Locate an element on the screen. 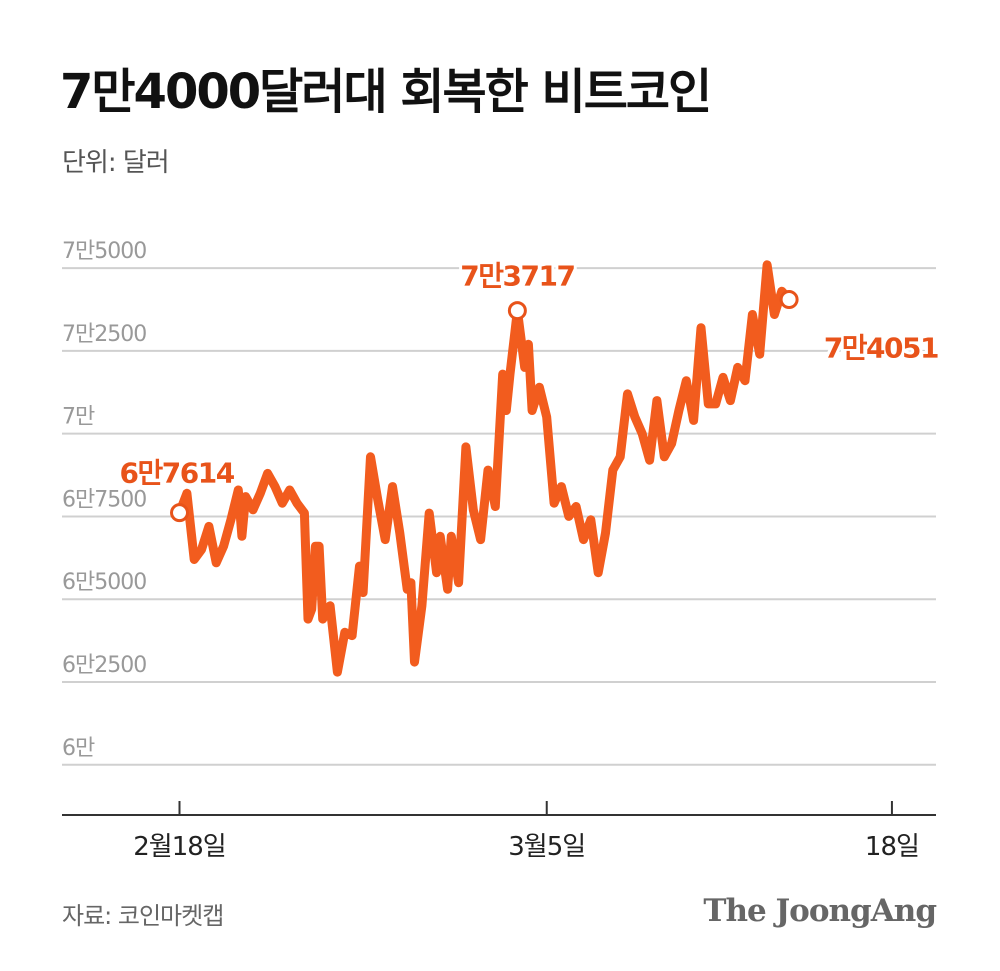 The width and height of the screenshot is (1000, 971). axis-layer: 2월18일 3월5일 18일 is located at coordinates (499, 831).